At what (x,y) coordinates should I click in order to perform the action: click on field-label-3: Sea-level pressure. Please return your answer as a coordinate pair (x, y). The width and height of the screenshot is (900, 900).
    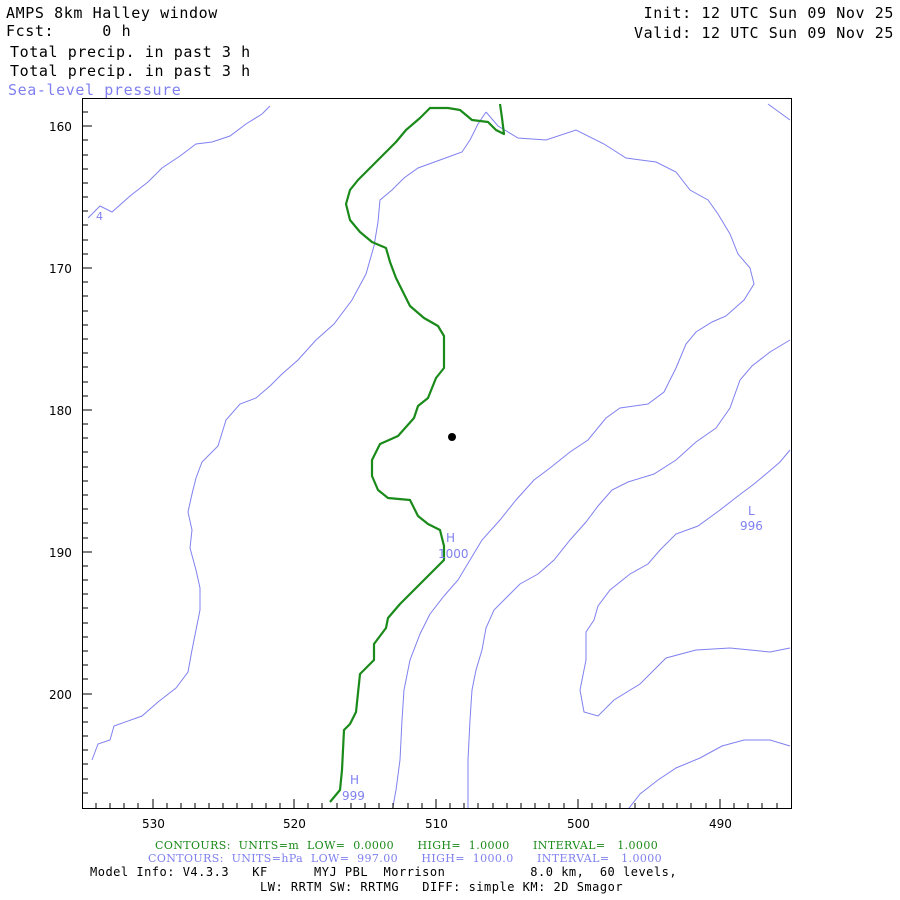
    Looking at the image, I should click on (95, 90).